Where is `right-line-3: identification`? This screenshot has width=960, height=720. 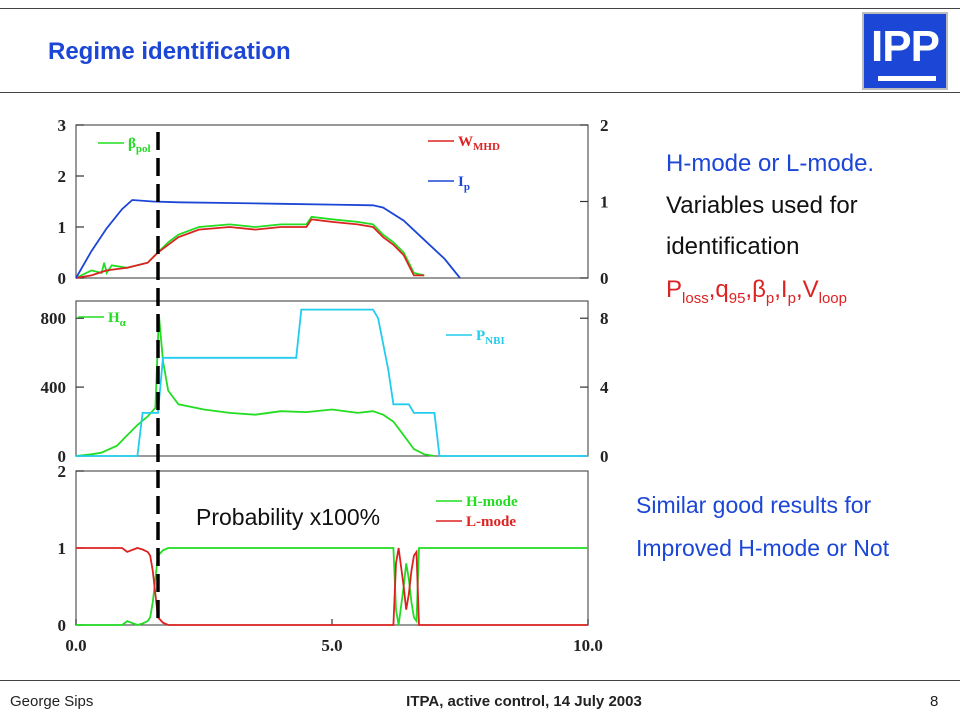 right-line-3: identification is located at coordinates (733, 246).